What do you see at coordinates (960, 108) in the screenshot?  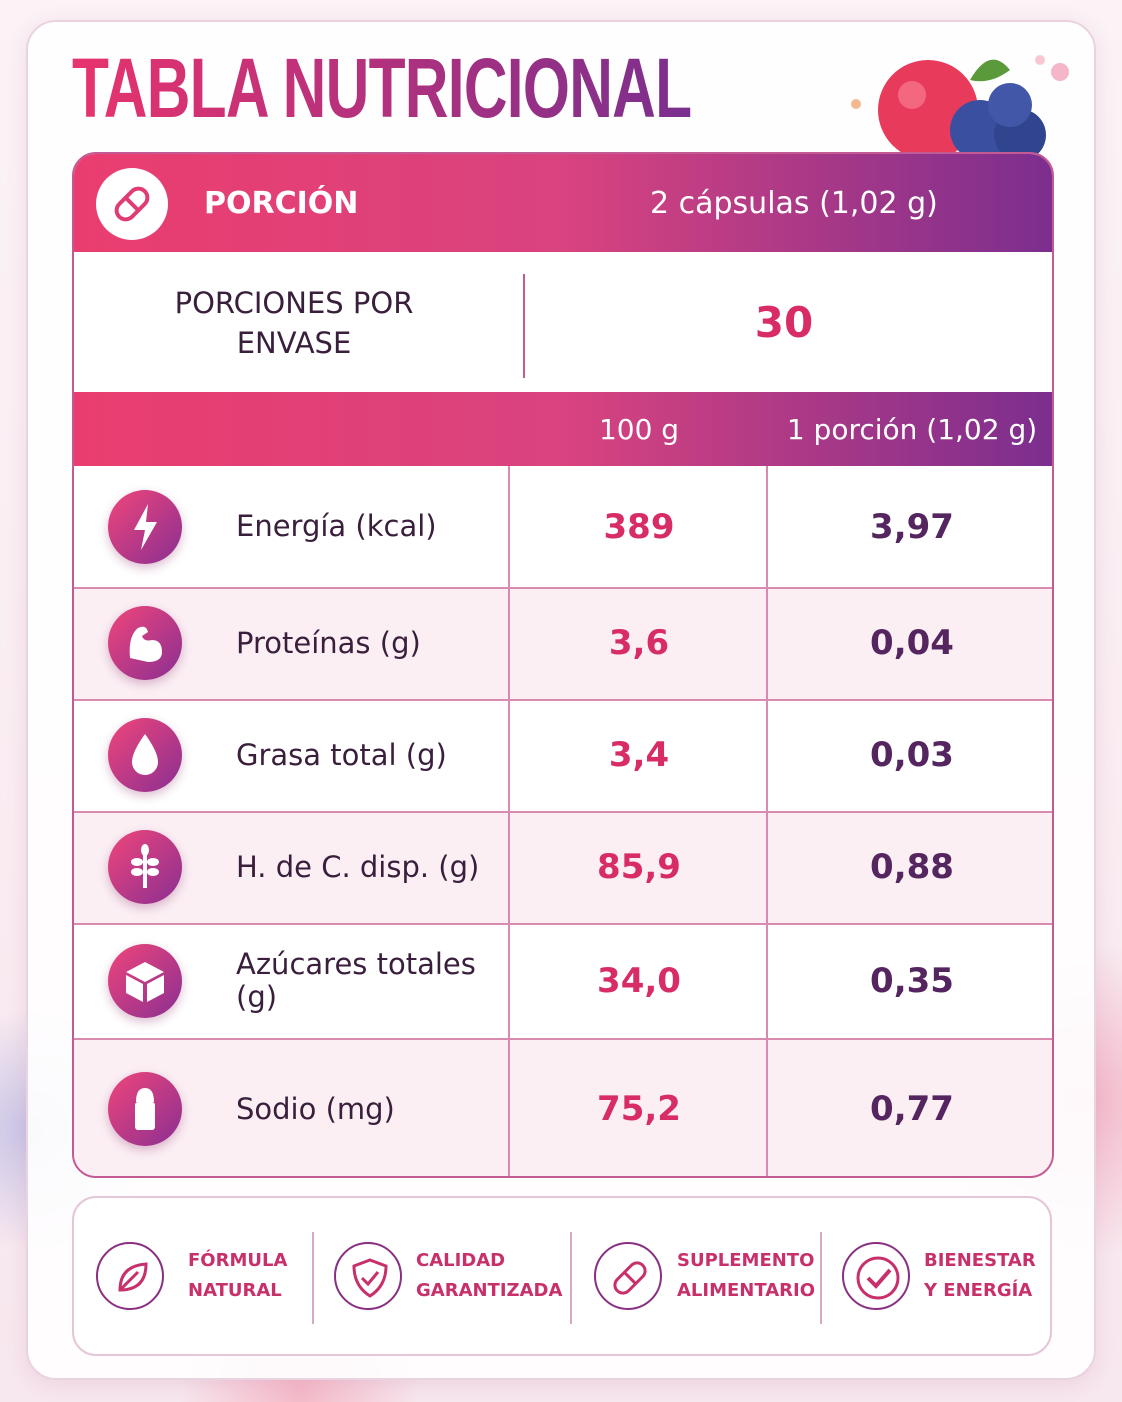 I see `berries-decoration` at bounding box center [960, 108].